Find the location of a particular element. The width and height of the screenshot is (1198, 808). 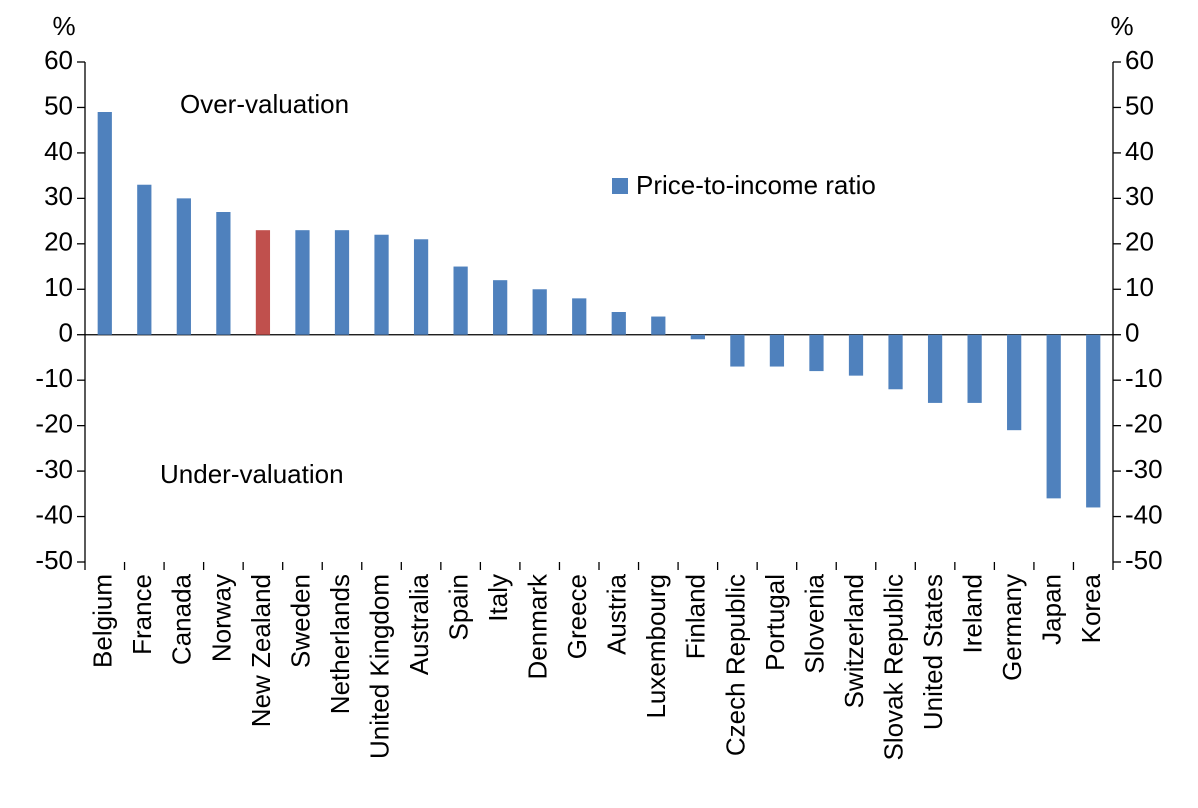

y-tick-label: -50 is located at coordinates (54, 560).